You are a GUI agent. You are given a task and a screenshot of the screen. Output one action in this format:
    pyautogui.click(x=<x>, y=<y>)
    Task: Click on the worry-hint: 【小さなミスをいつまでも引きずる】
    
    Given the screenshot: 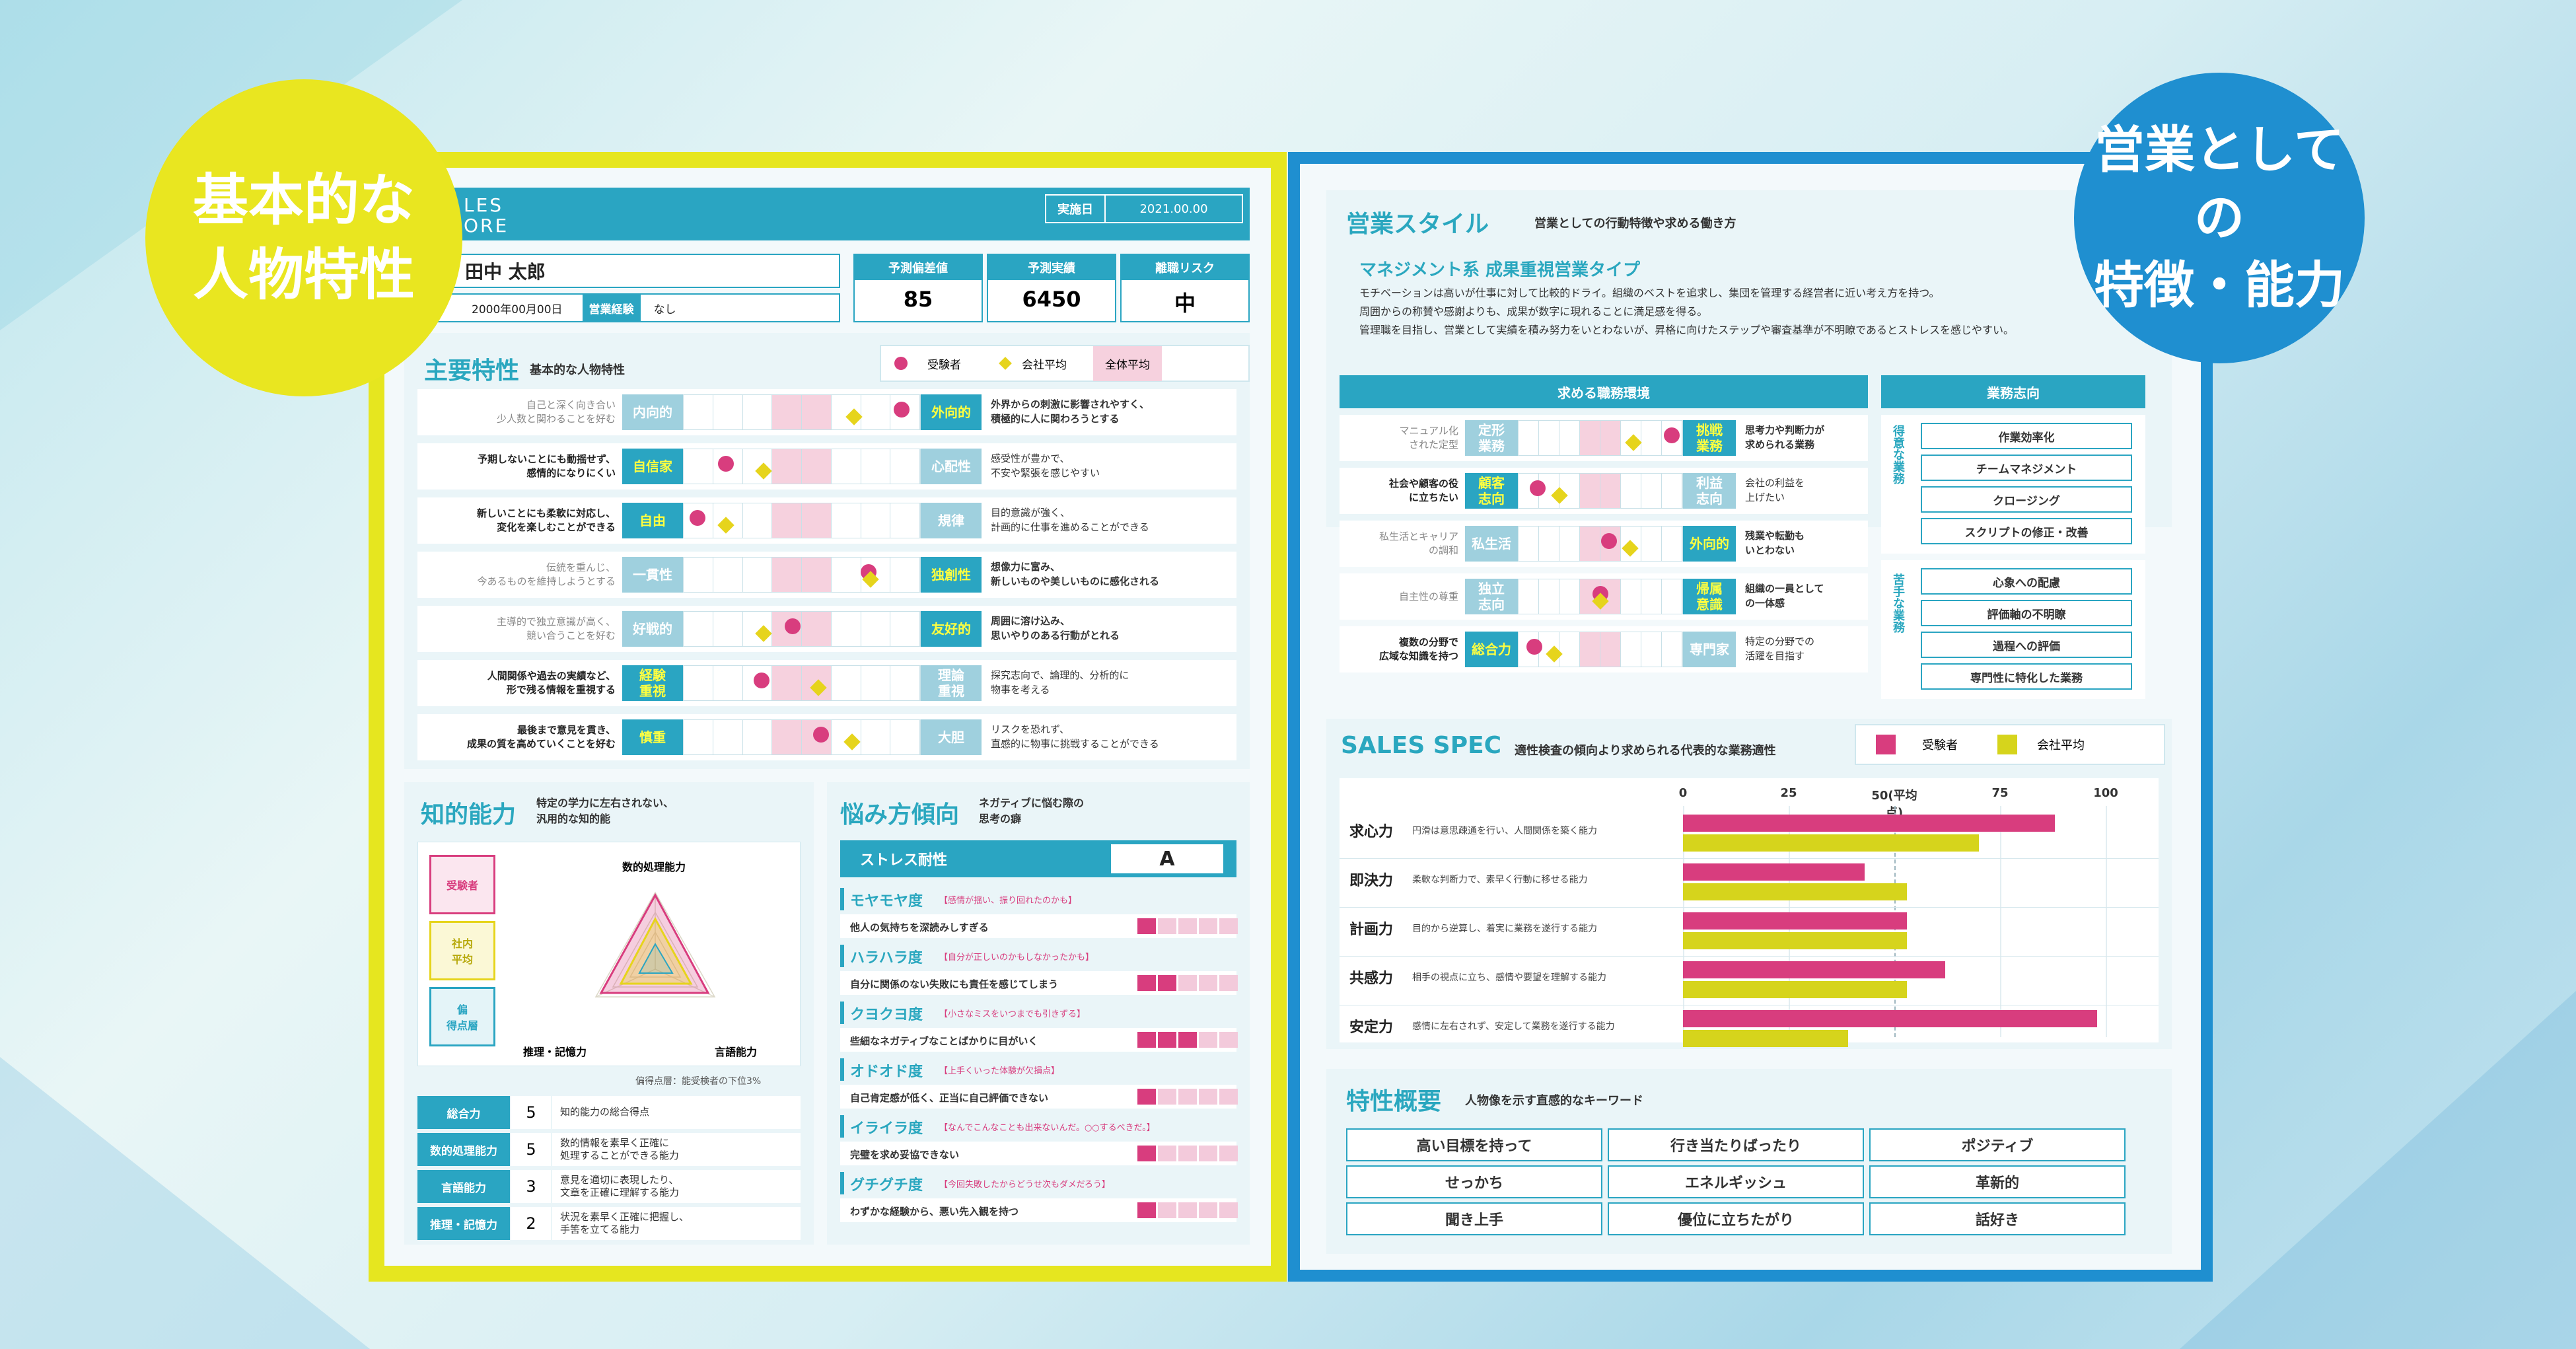 What is the action you would take?
    pyautogui.click(x=1013, y=1014)
    